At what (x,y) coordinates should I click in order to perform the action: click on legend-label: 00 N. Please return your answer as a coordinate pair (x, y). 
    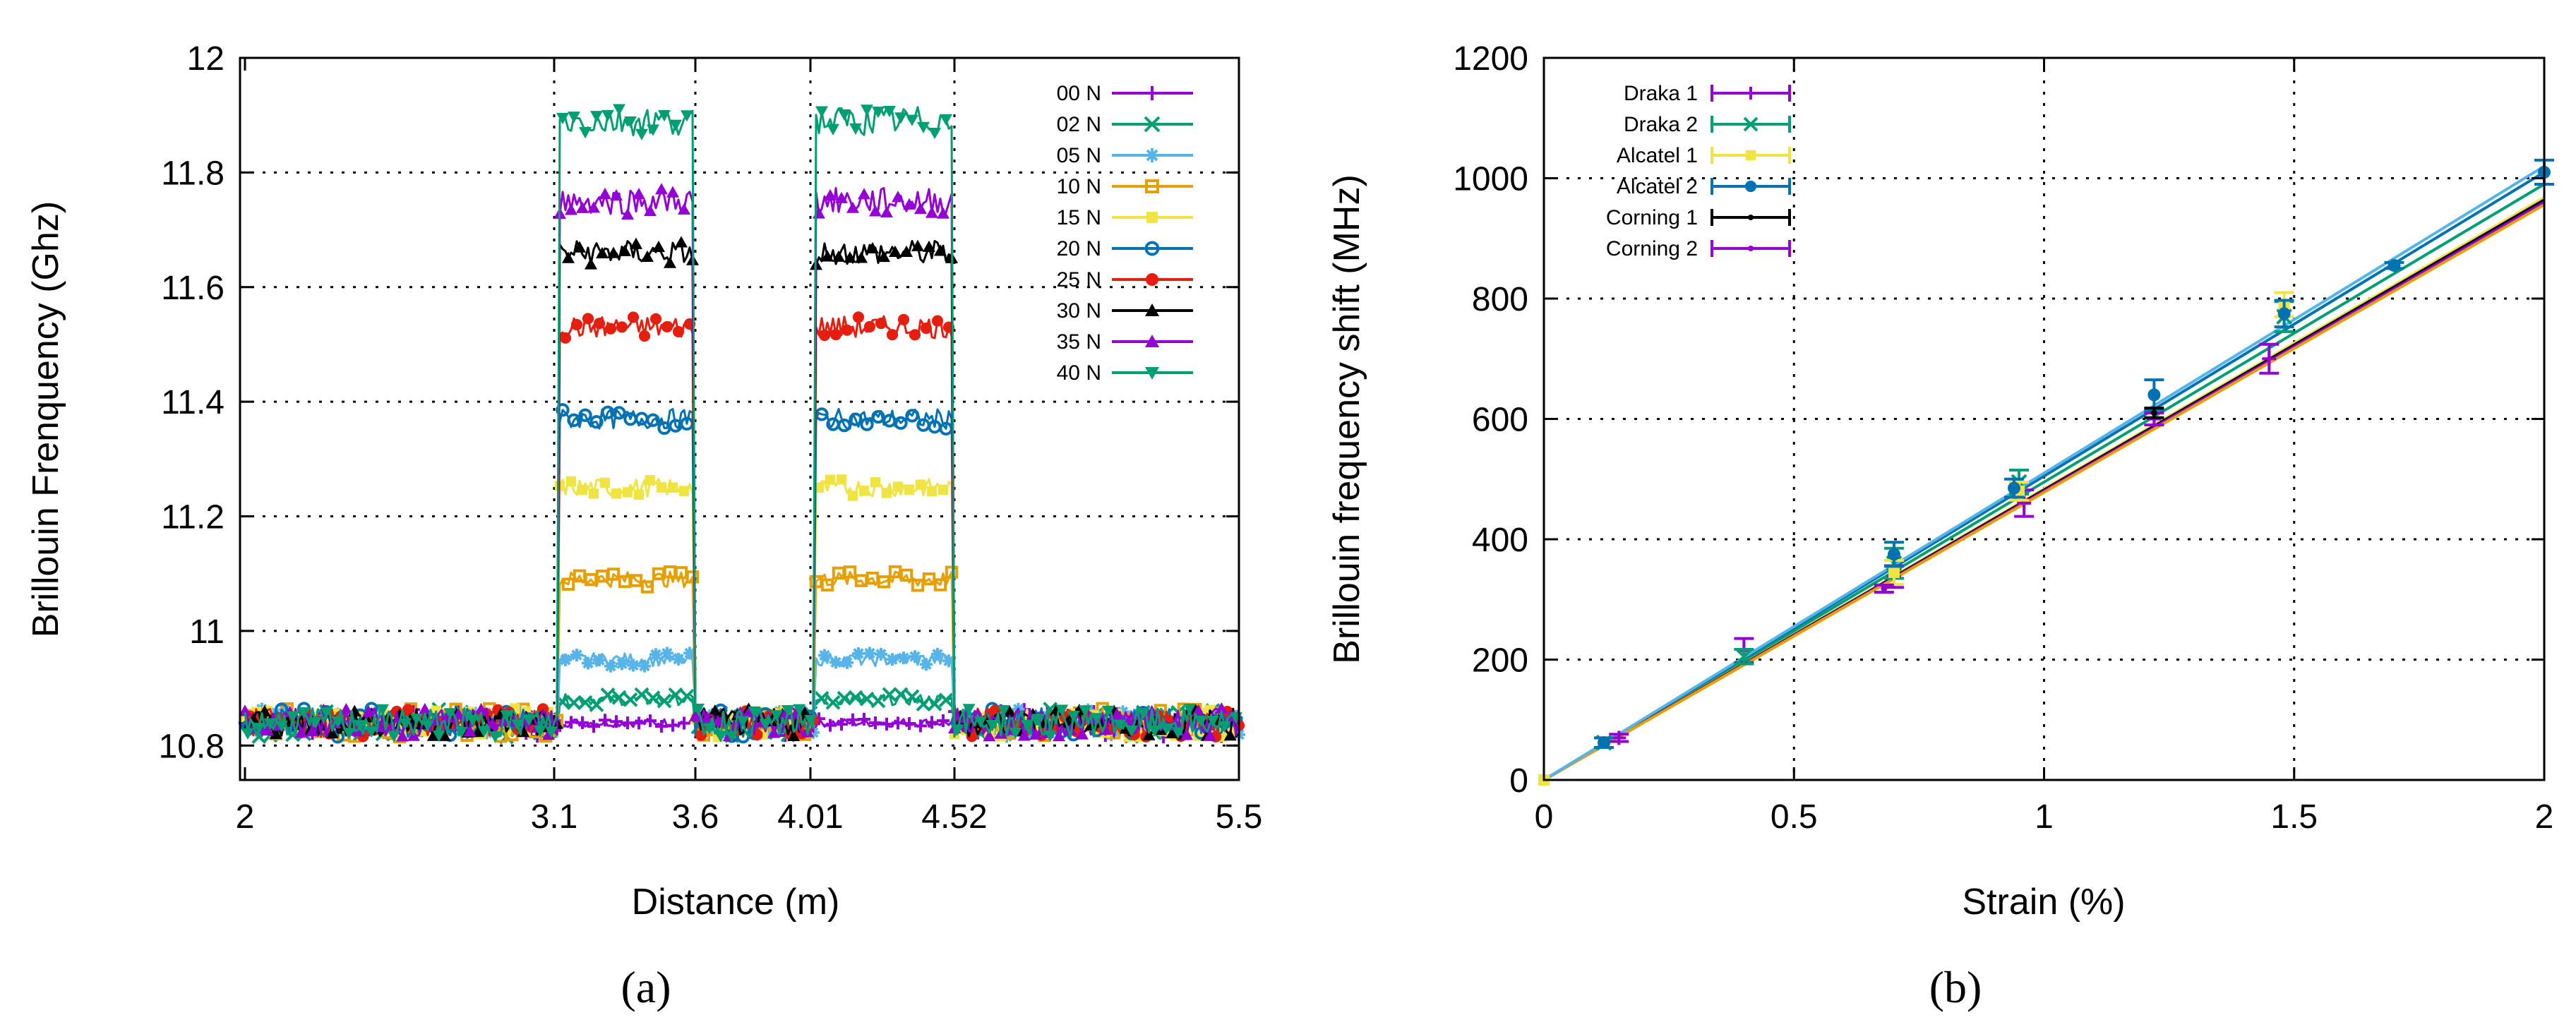
    Looking at the image, I should click on (1079, 94).